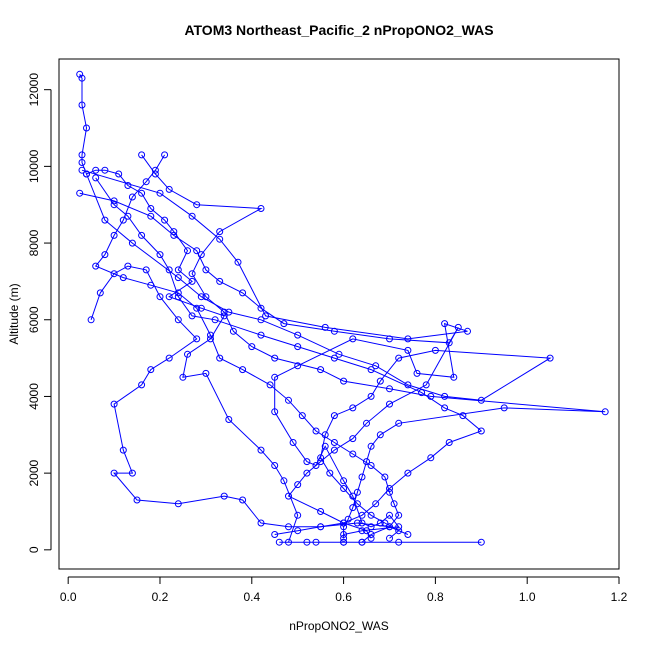 The height and width of the screenshot is (650, 650). Describe the element at coordinates (34, 242) in the screenshot. I see `y-tick-label: 8000` at that location.